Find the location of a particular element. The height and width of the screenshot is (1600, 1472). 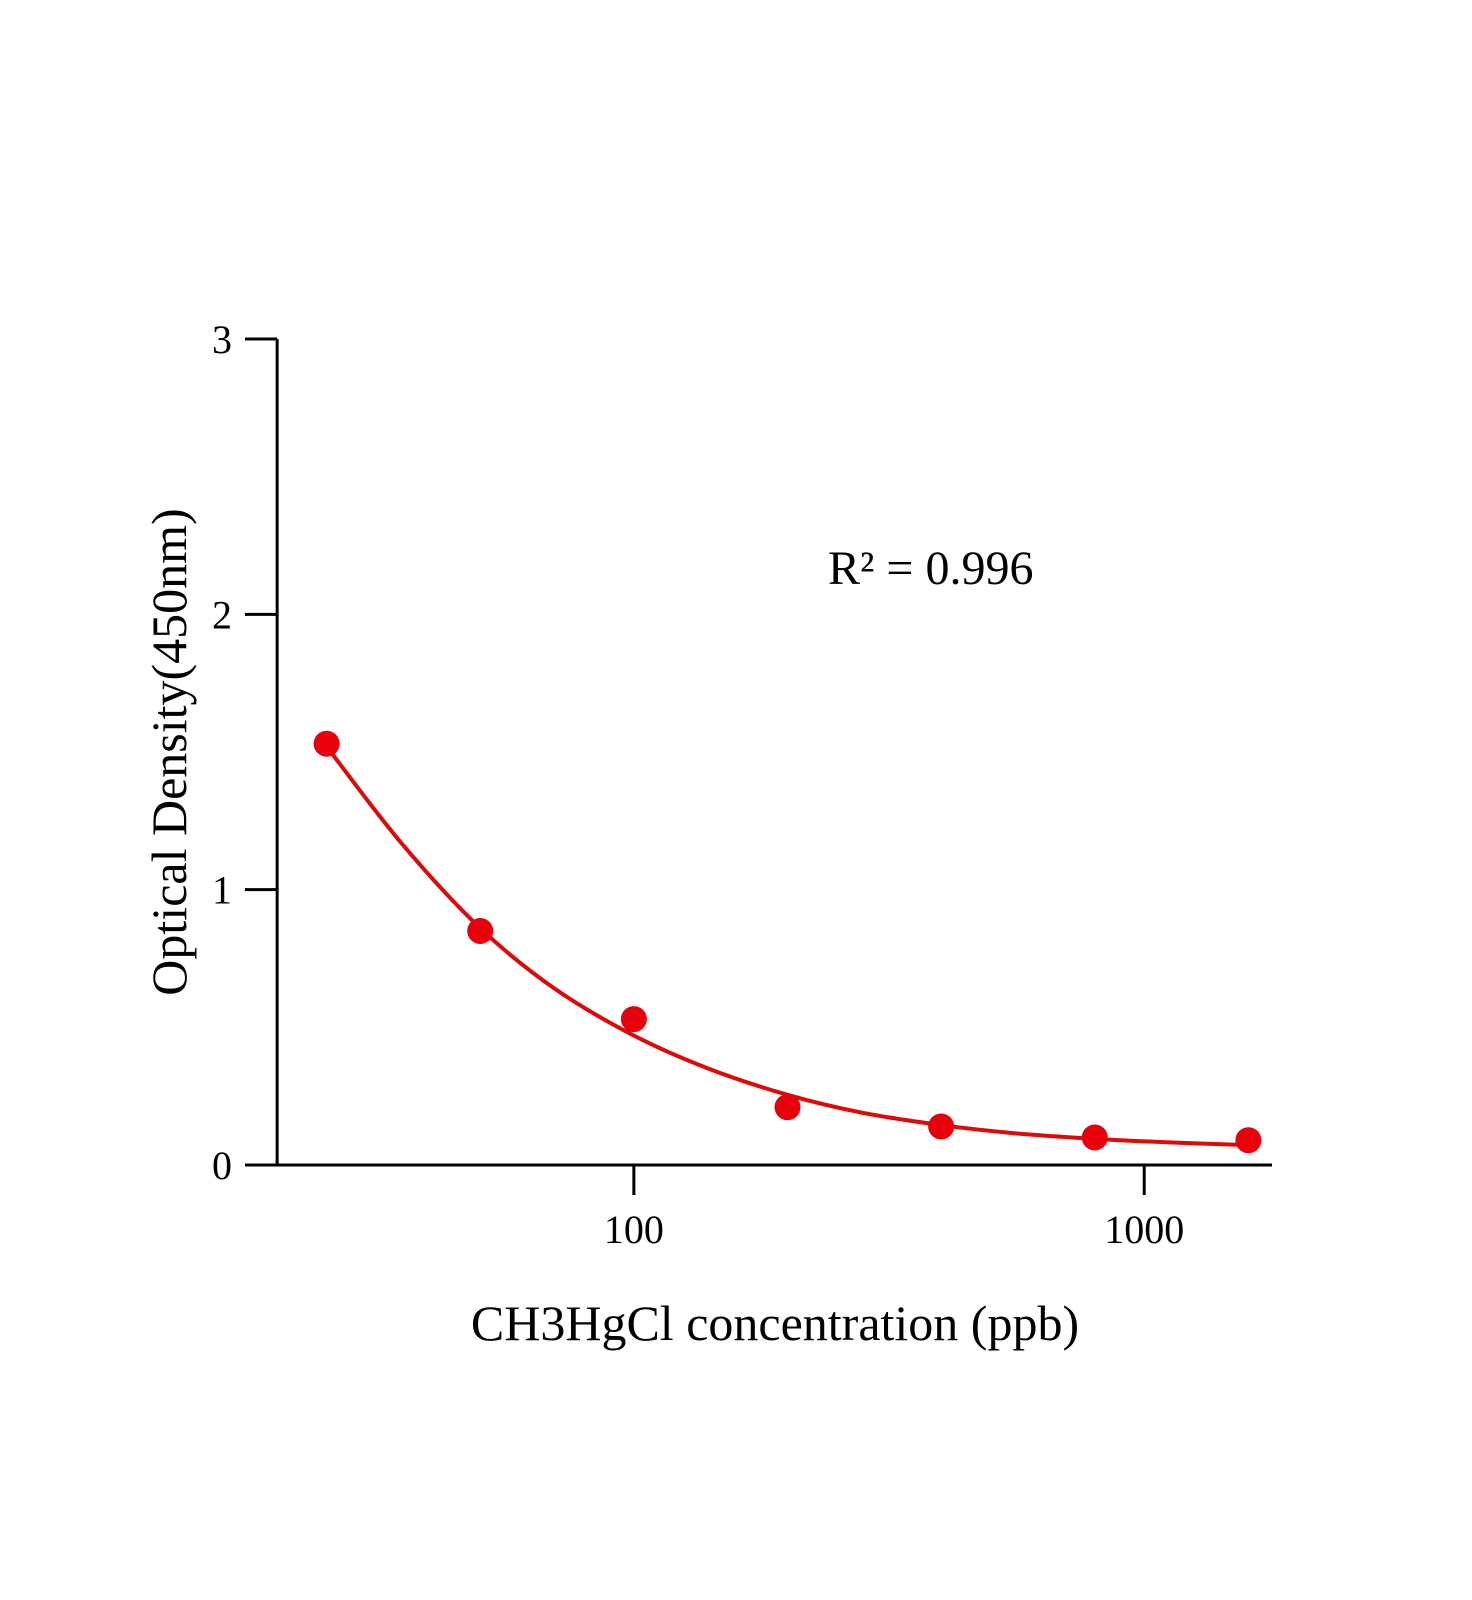

r-squared-annotation: R² = 0.996 is located at coordinates (930, 568).